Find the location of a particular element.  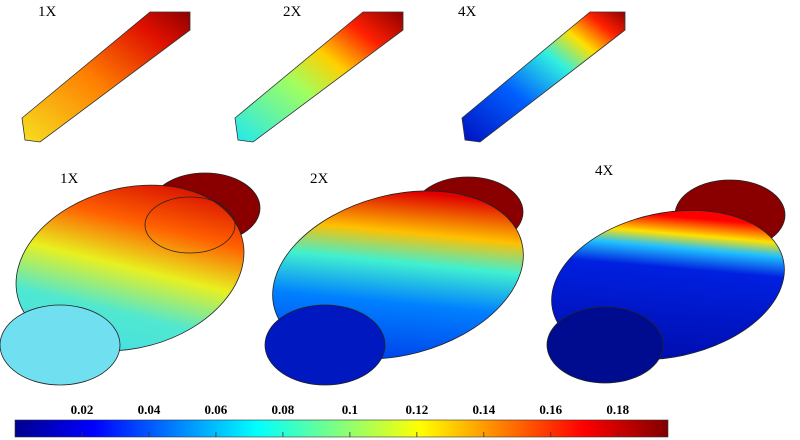

tick-label: 0.14 is located at coordinates (483, 409).